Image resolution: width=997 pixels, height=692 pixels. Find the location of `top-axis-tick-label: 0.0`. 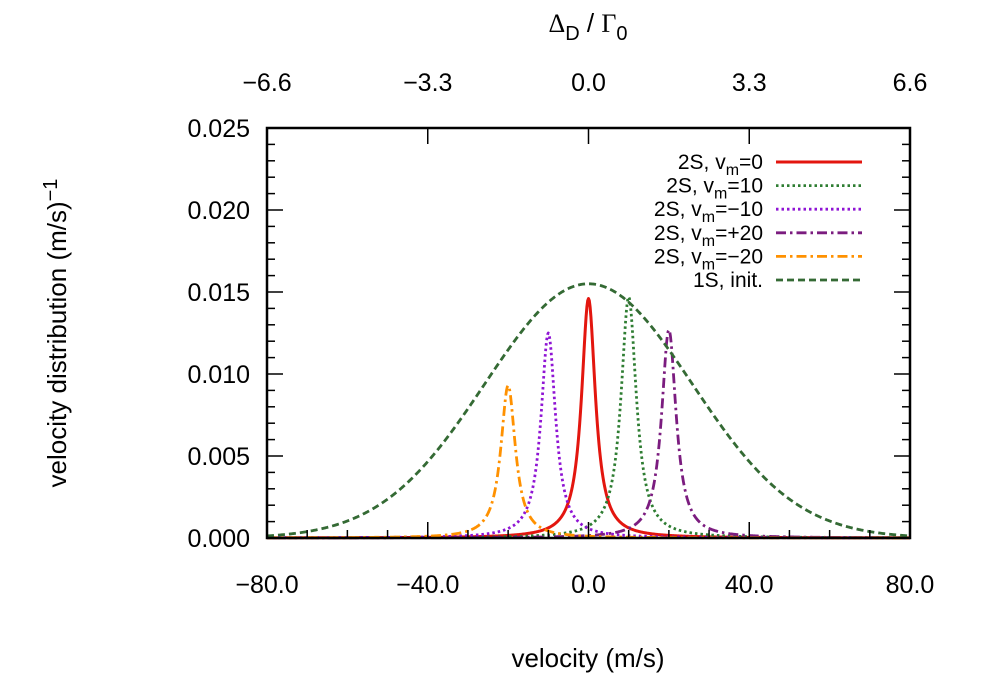

top-axis-tick-label: 0.0 is located at coordinates (588, 83).